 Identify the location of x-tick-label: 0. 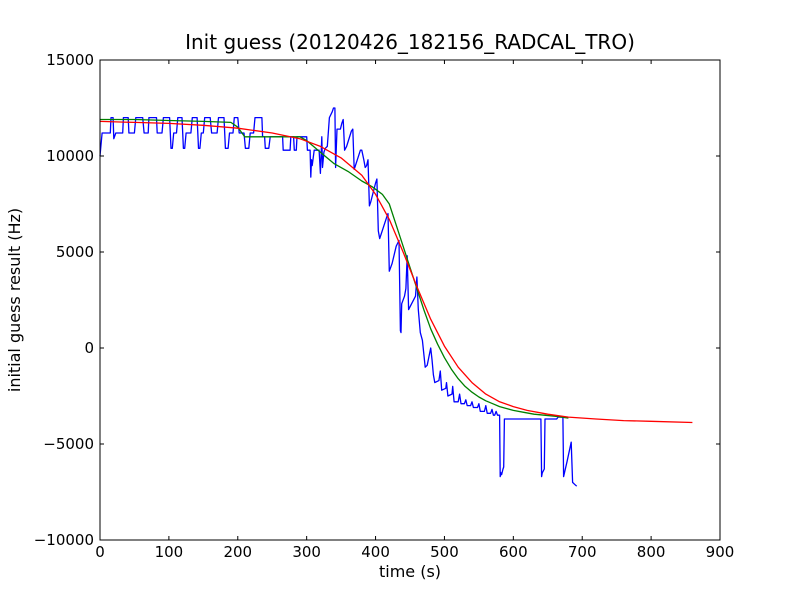
(100, 552).